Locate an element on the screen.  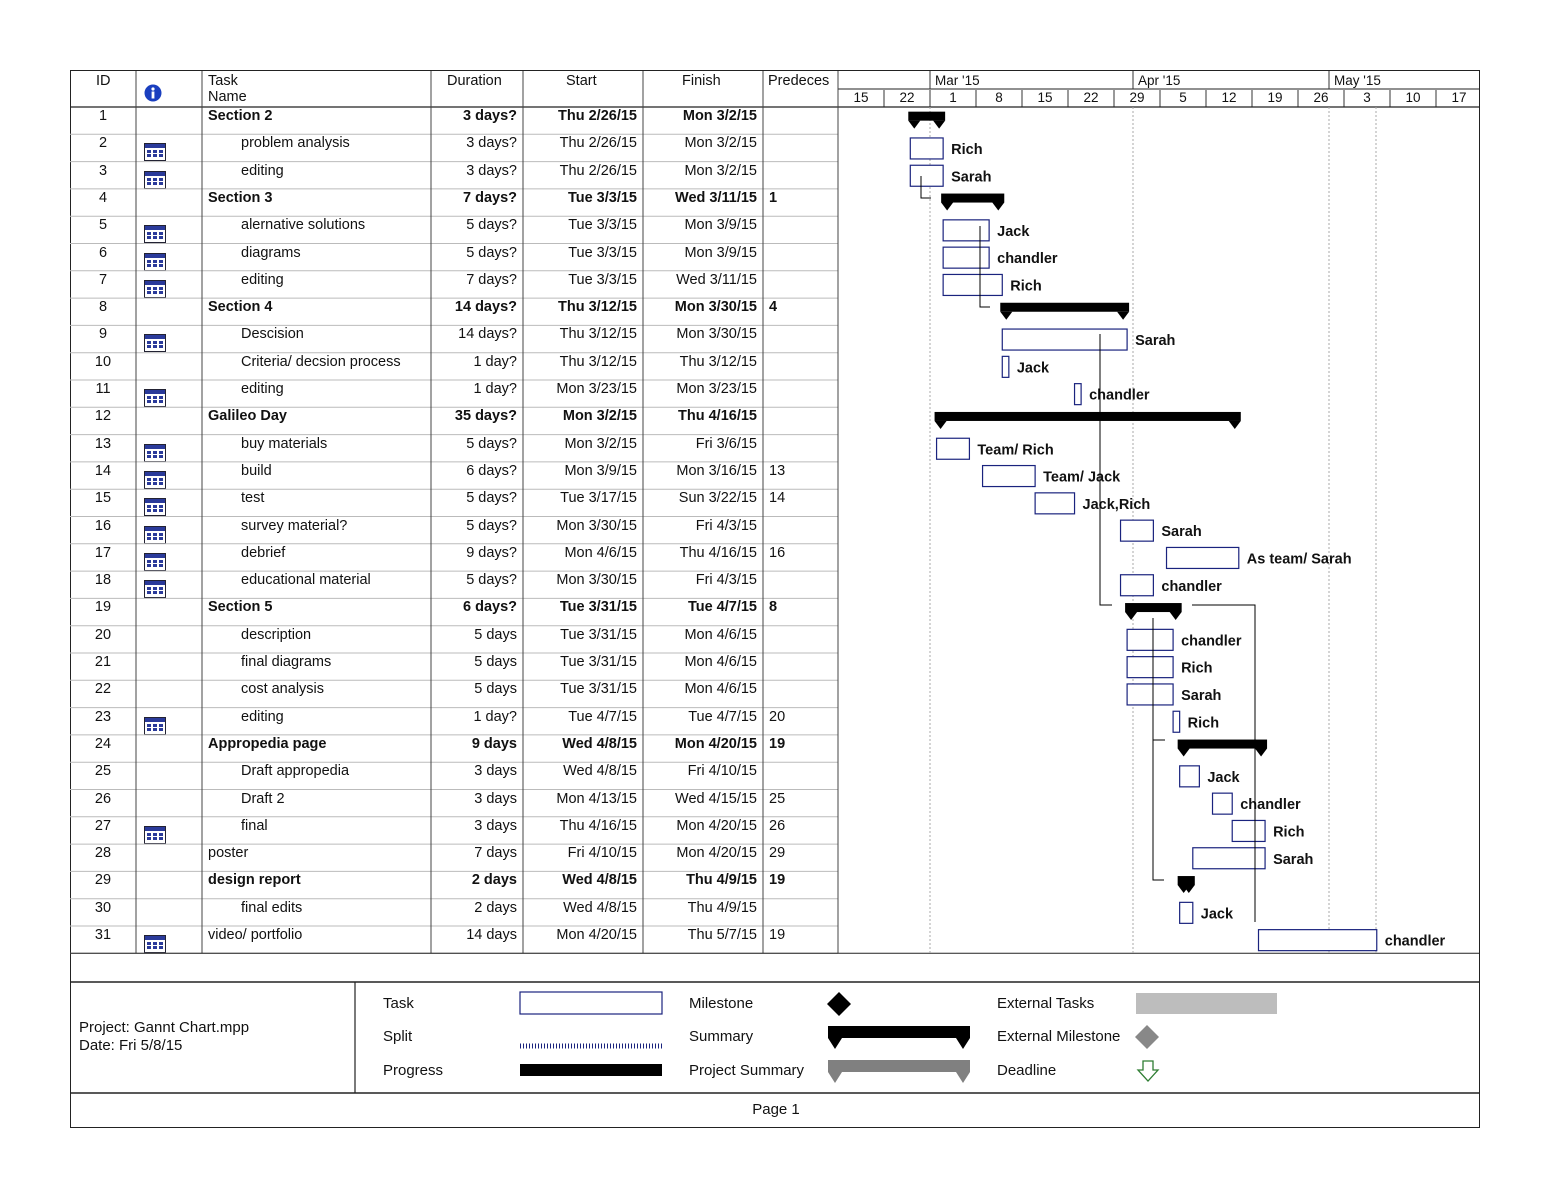
task-duration: 6 days? is located at coordinates (491, 470).